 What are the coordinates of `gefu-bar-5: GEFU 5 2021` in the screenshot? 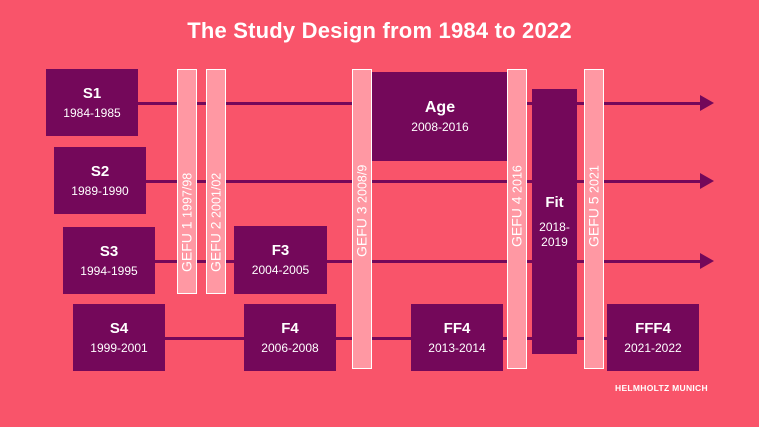 It's located at (594, 219).